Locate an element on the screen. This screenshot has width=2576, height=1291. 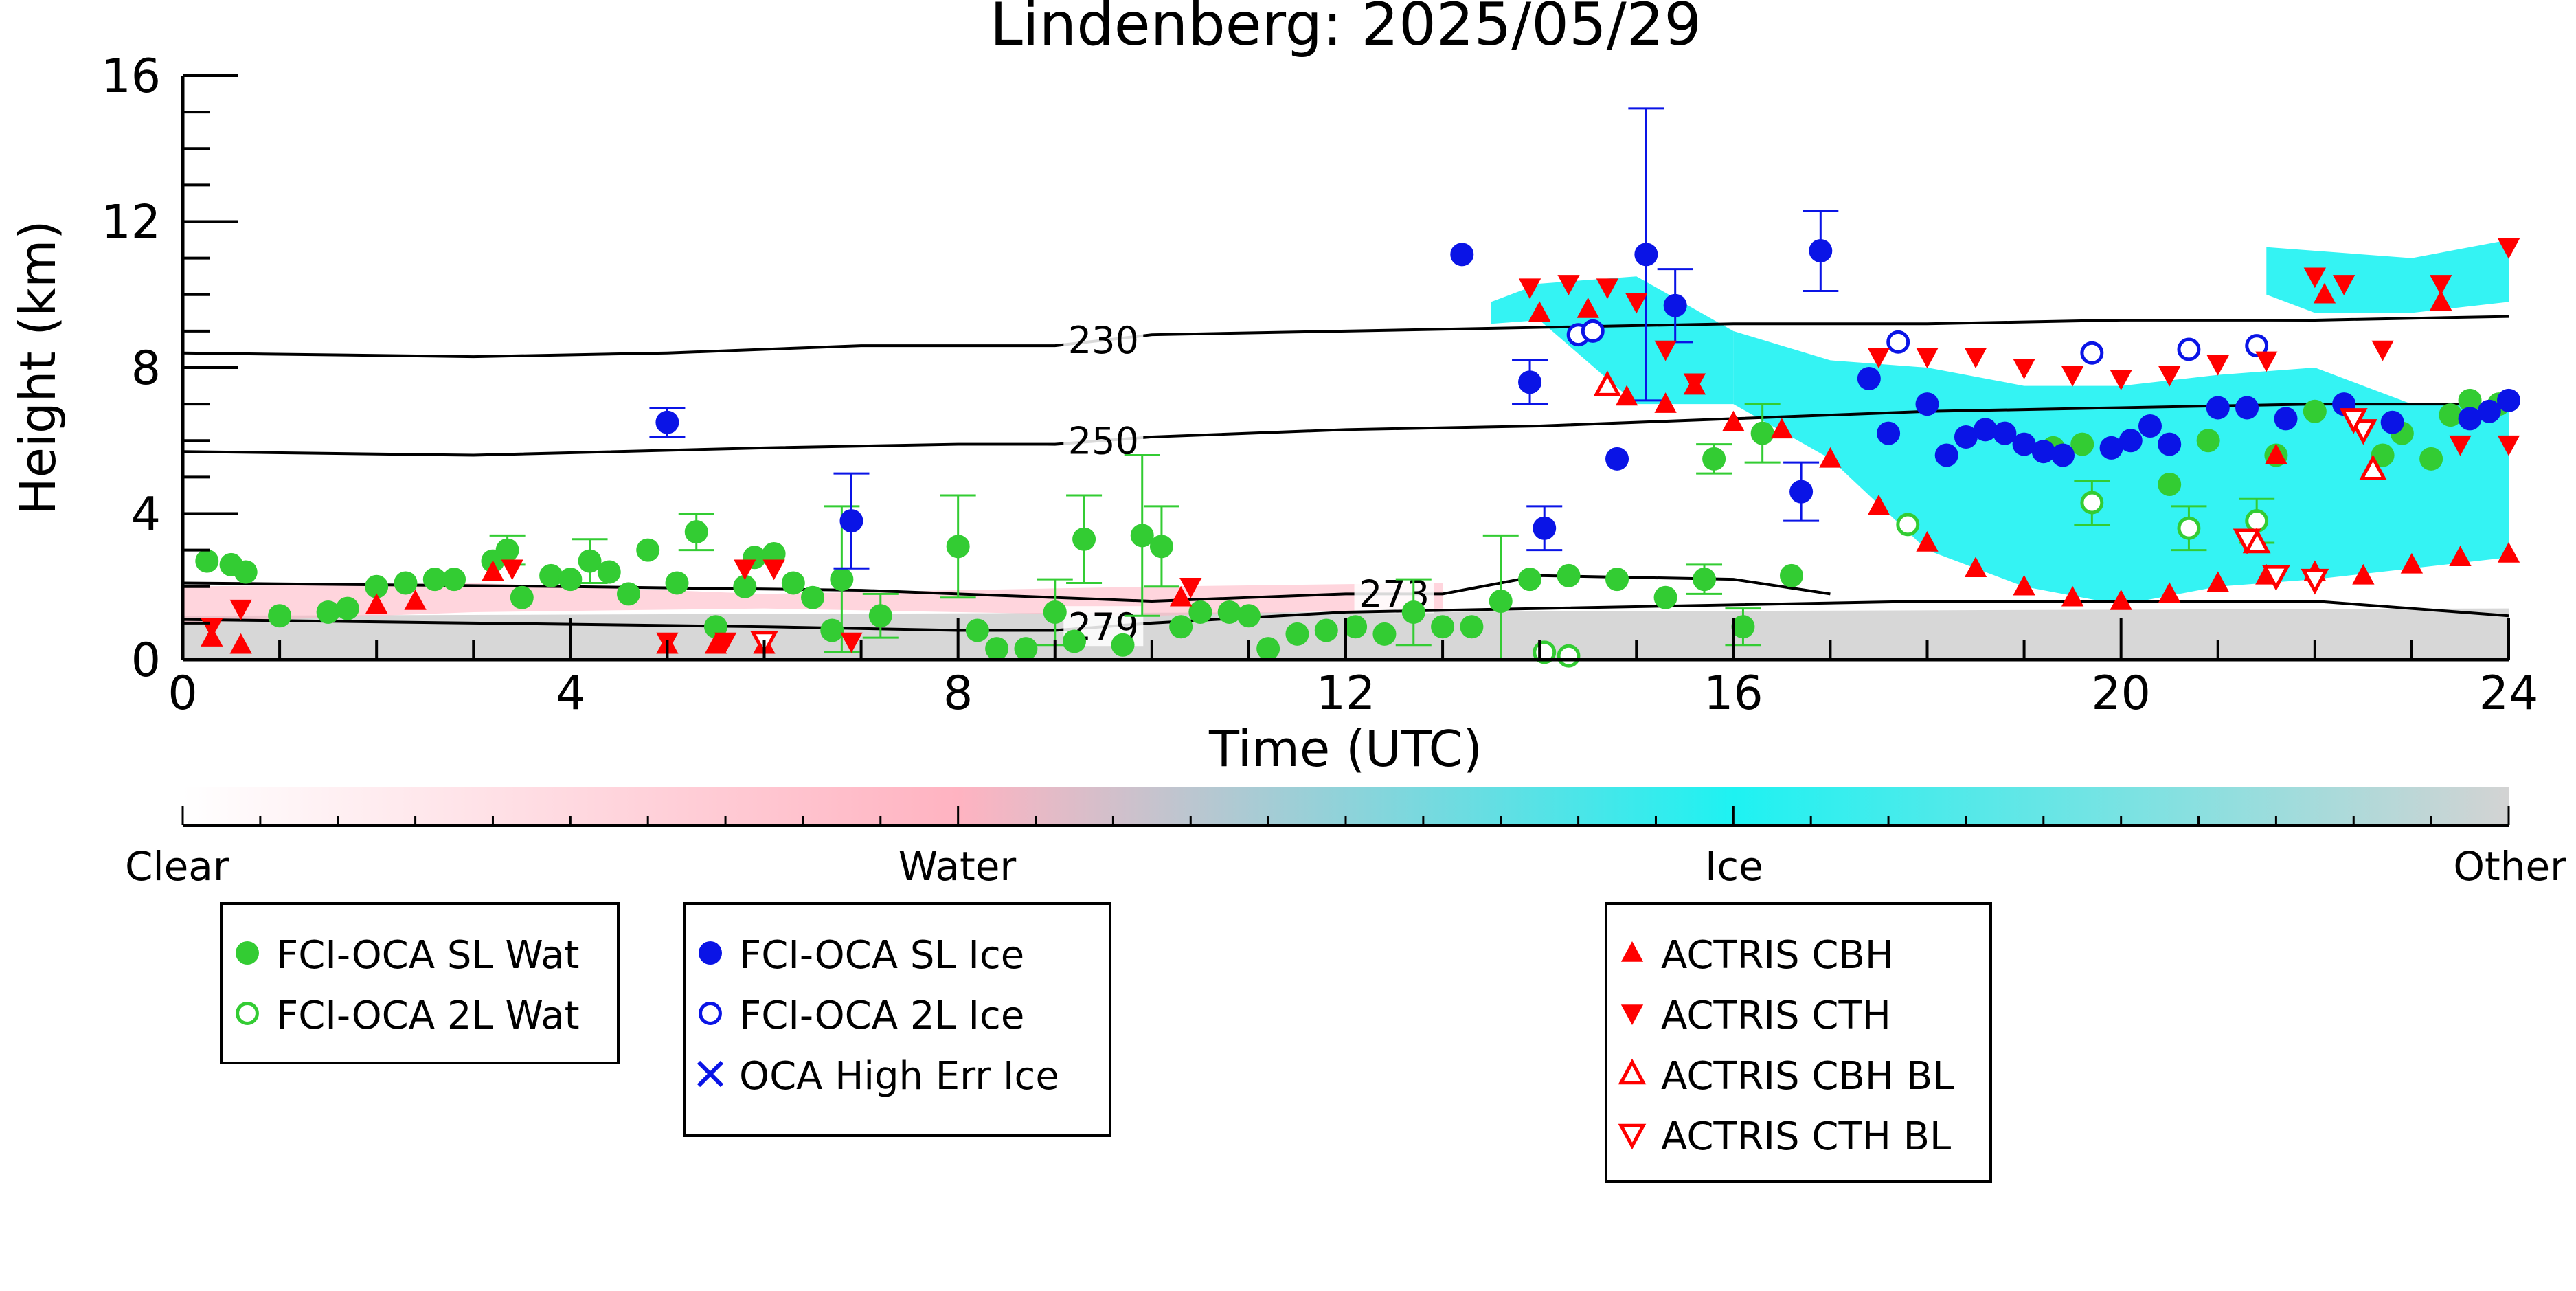
legend-1: FCI-OCA SL Wat FCI-OCA 2L Wat is located at coordinates (420, 983).